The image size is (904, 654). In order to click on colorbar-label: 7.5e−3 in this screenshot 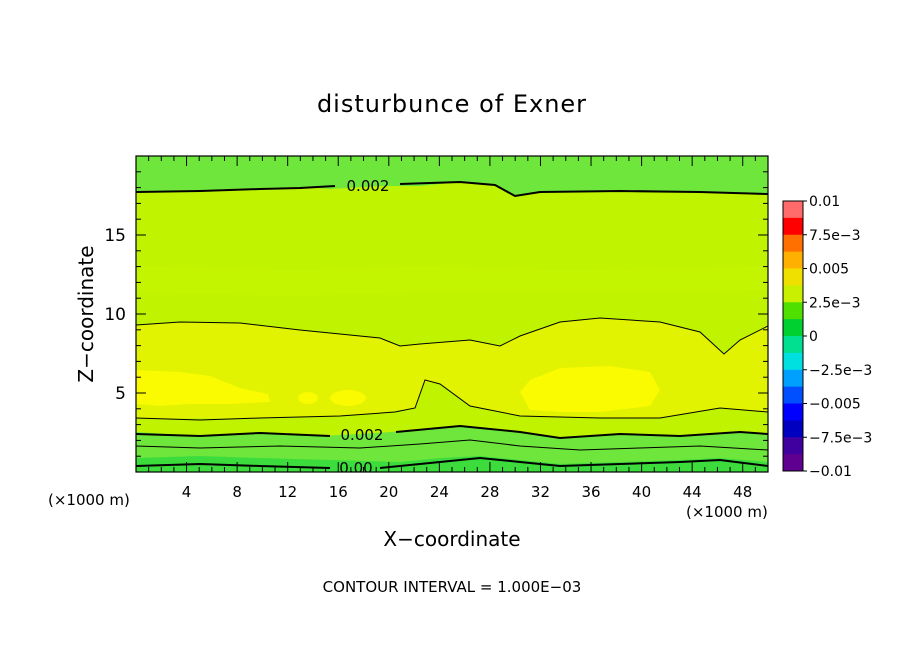, I will do `click(835, 236)`.